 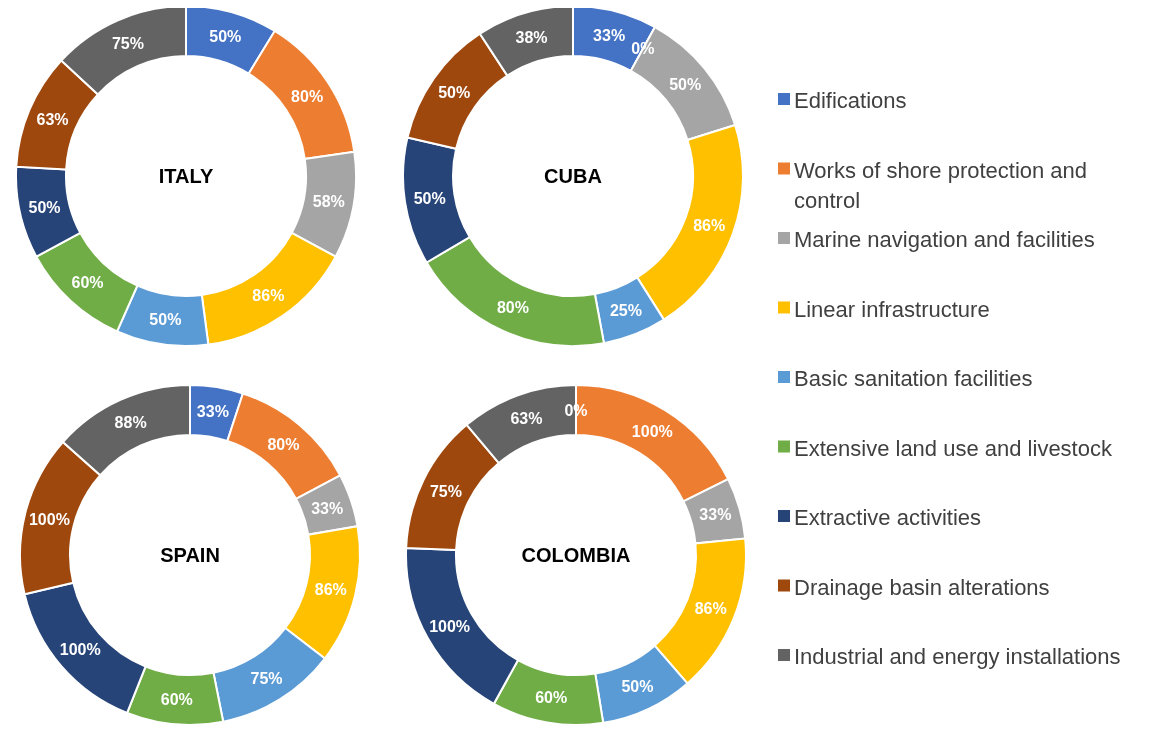 What do you see at coordinates (850, 100) in the screenshot?
I see `legend-label: Edifications` at bounding box center [850, 100].